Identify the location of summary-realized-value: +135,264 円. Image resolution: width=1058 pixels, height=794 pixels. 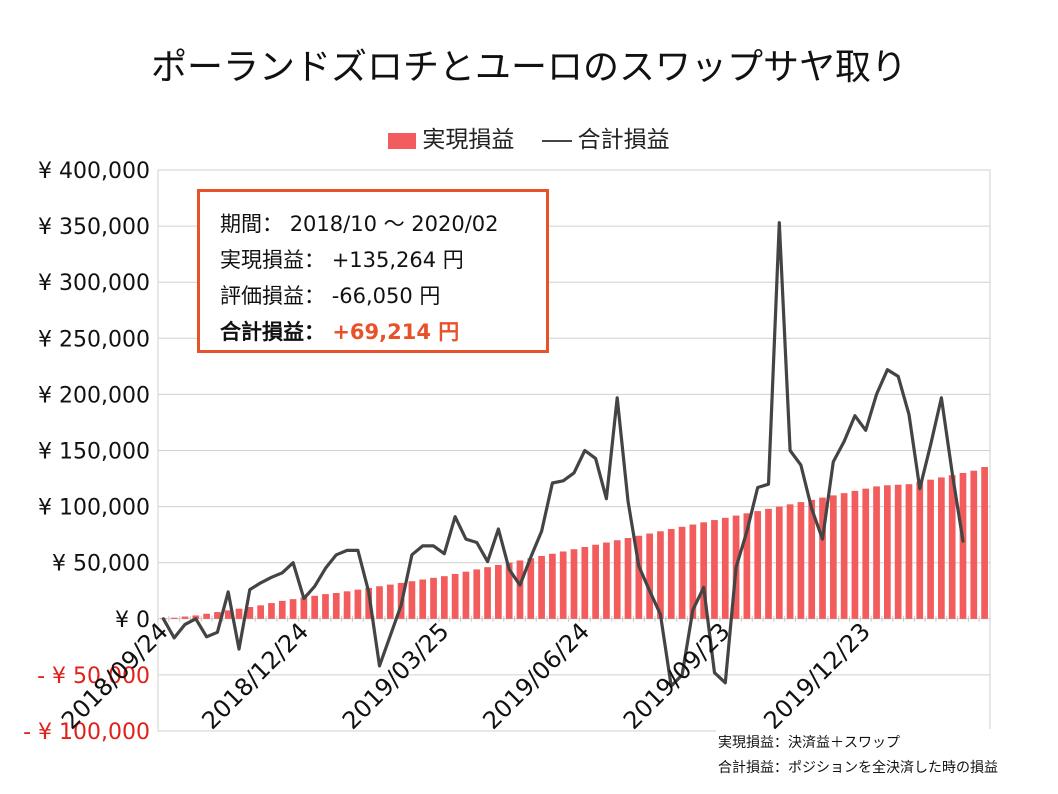
(397, 260).